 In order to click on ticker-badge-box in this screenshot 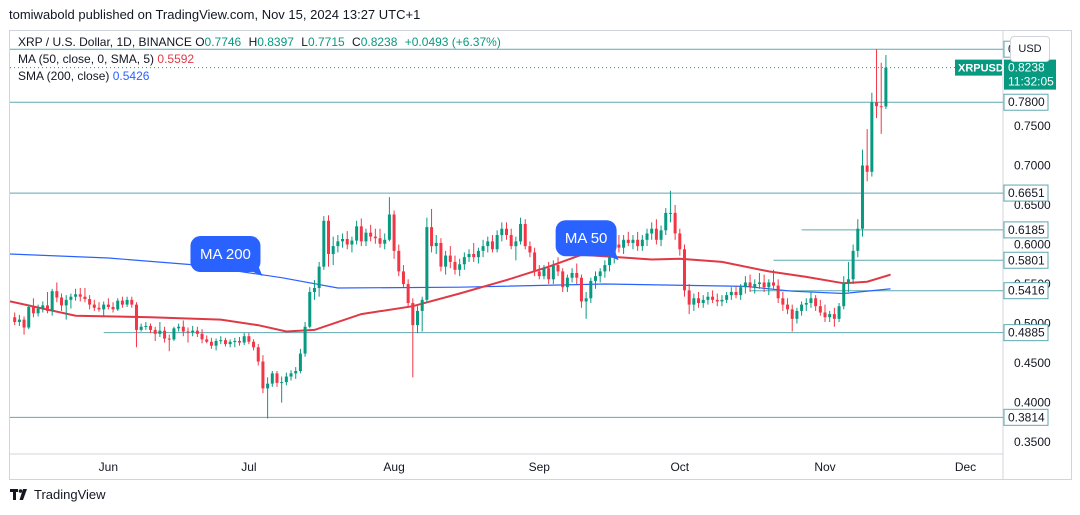, I will do `click(978, 67)`.